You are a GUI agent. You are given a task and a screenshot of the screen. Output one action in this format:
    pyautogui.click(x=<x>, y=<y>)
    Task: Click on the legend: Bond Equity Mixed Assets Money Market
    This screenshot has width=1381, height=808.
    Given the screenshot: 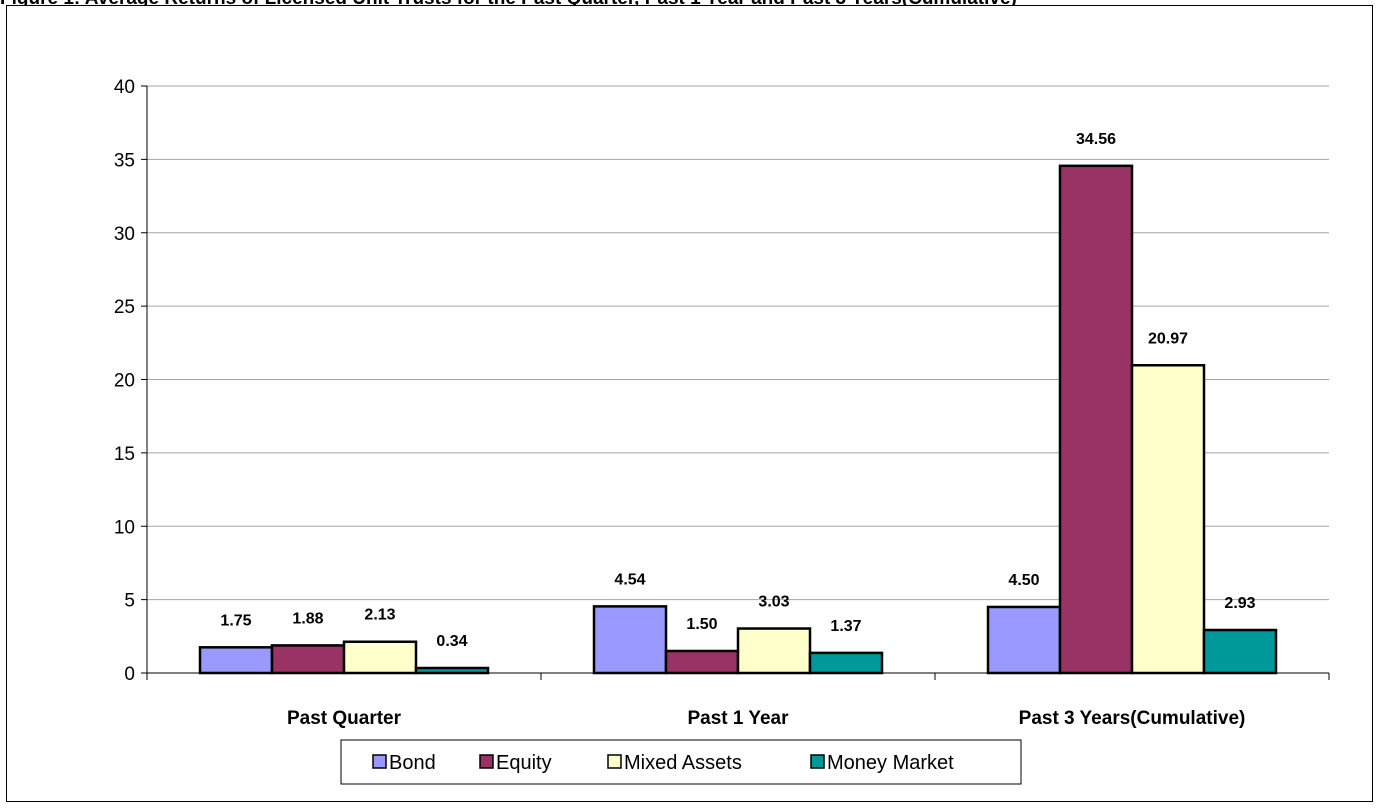 What is the action you would take?
    pyautogui.click(x=681, y=762)
    